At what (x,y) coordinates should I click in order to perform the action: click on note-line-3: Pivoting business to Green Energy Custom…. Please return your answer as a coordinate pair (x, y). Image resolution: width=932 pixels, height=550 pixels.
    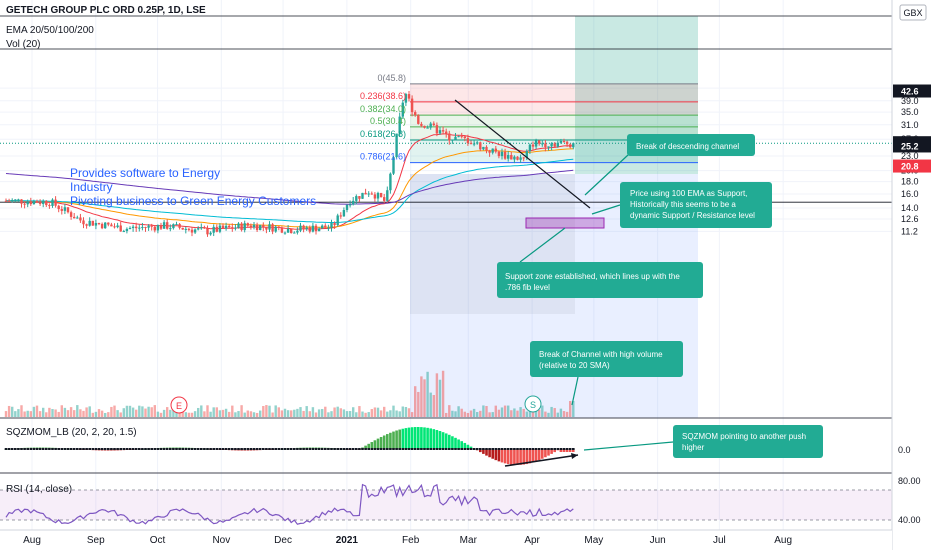
    Looking at the image, I should click on (193, 201).